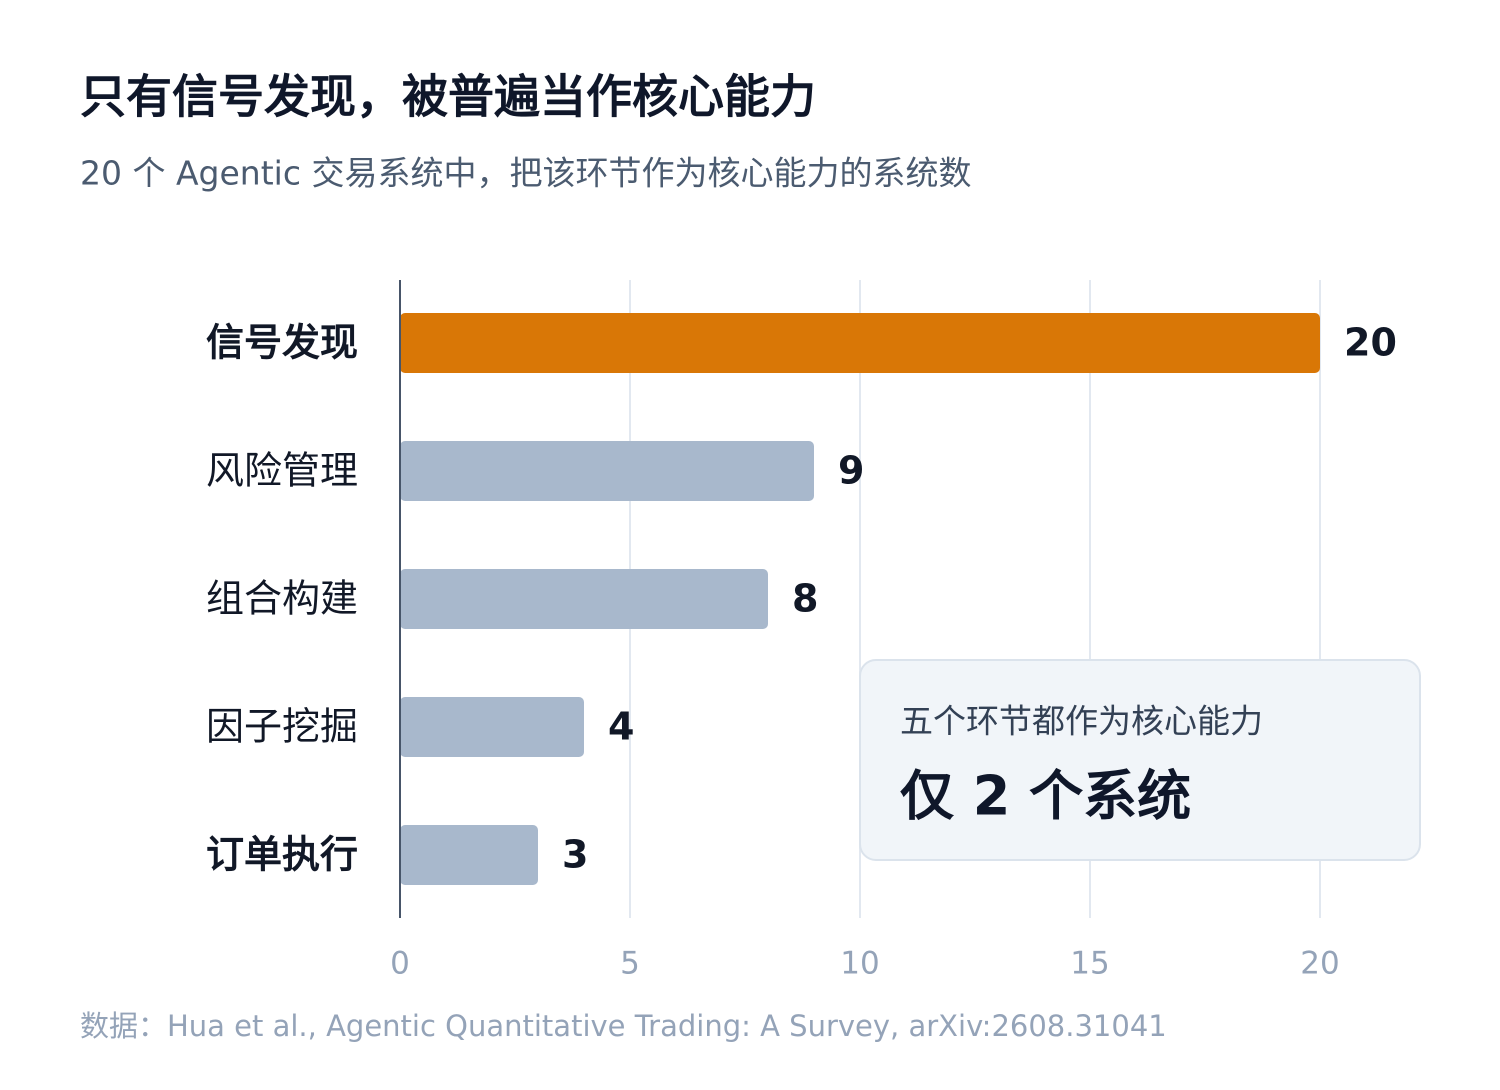 This screenshot has height=1090, width=1500. Describe the element at coordinates (630, 964) in the screenshot. I see `x-tick-label: 5` at that location.